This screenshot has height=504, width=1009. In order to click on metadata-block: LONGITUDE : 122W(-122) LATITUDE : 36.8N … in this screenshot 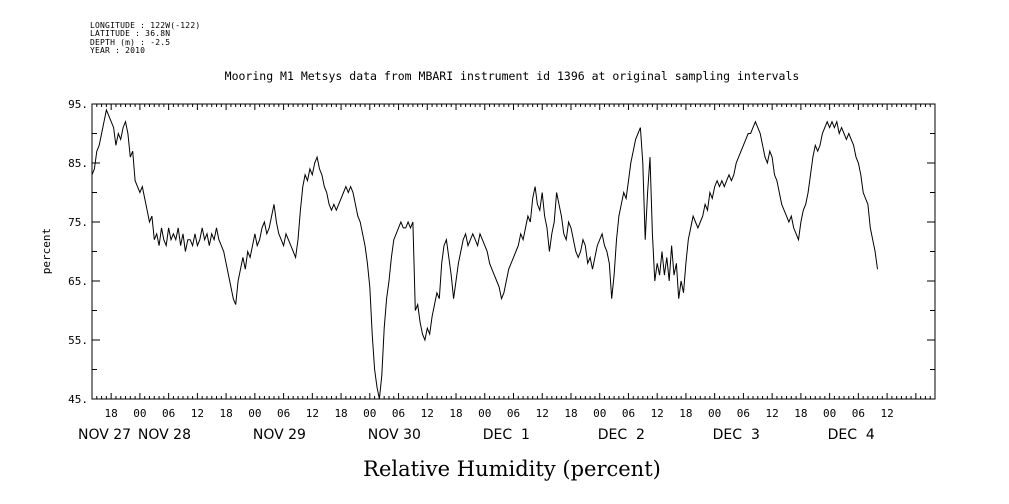, I will do `click(145, 38)`.